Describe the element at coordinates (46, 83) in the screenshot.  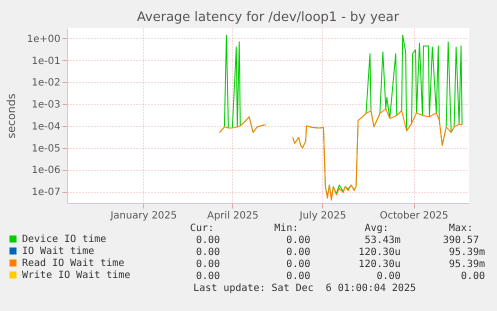
I see `y-tick-label: 1e-02` at that location.